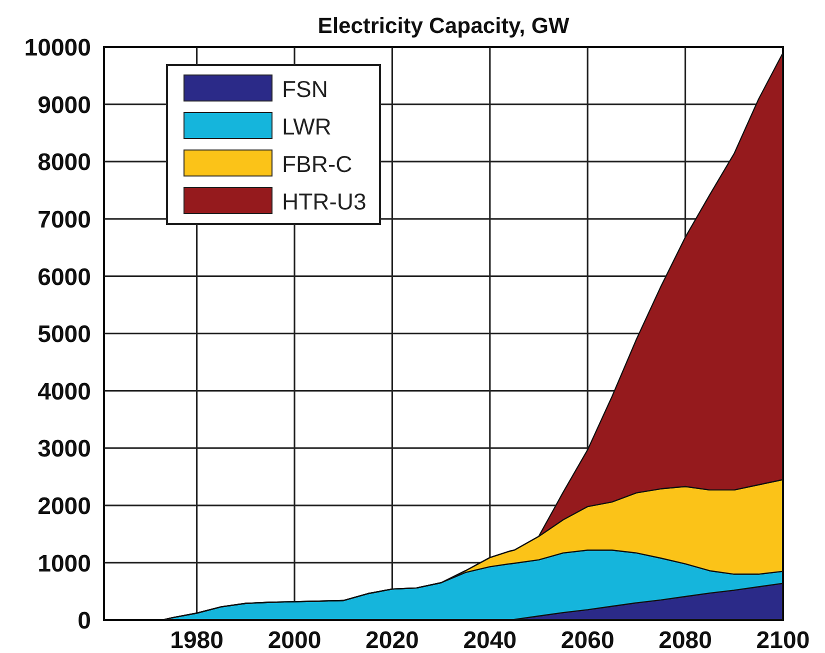 This screenshot has width=825, height=653. I want to click on y-tick-label: 8000, so click(64, 162).